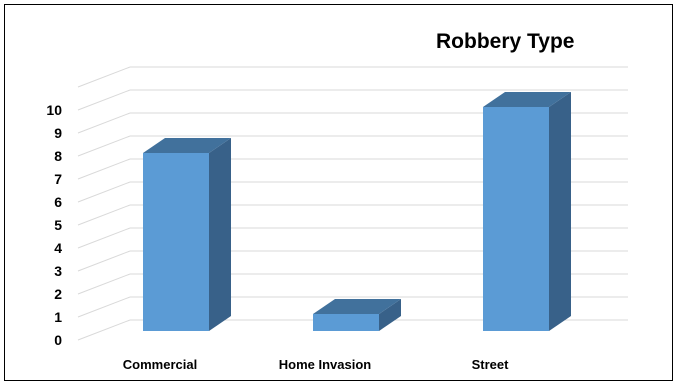 The height and width of the screenshot is (385, 677). Describe the element at coordinates (505, 41) in the screenshot. I see `chart-title: Robbery Type` at that location.